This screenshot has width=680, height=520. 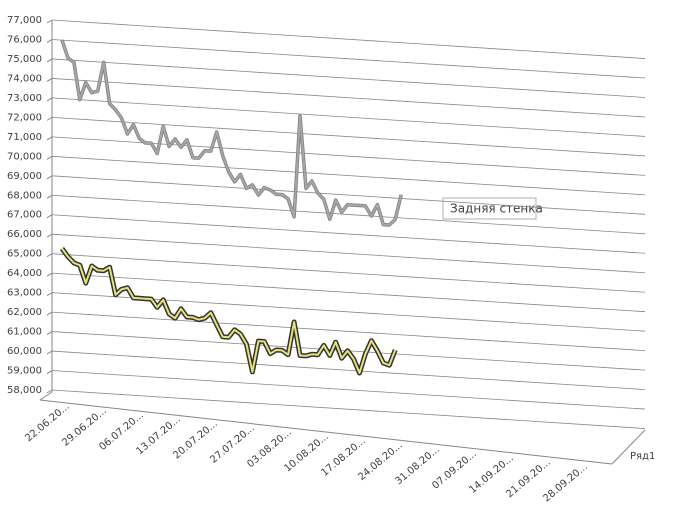 I want to click on annotation-box, so click(x=489, y=208).